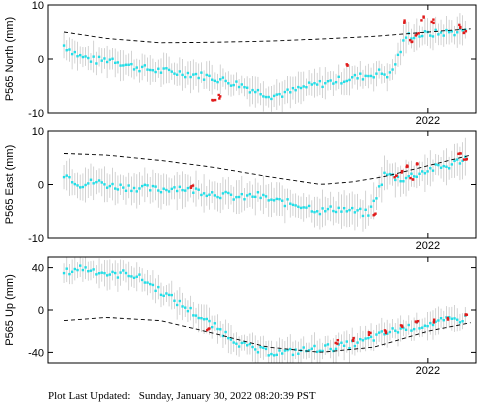 This screenshot has height=404, width=481. I want to click on up-recent-points, so click(337, 329).